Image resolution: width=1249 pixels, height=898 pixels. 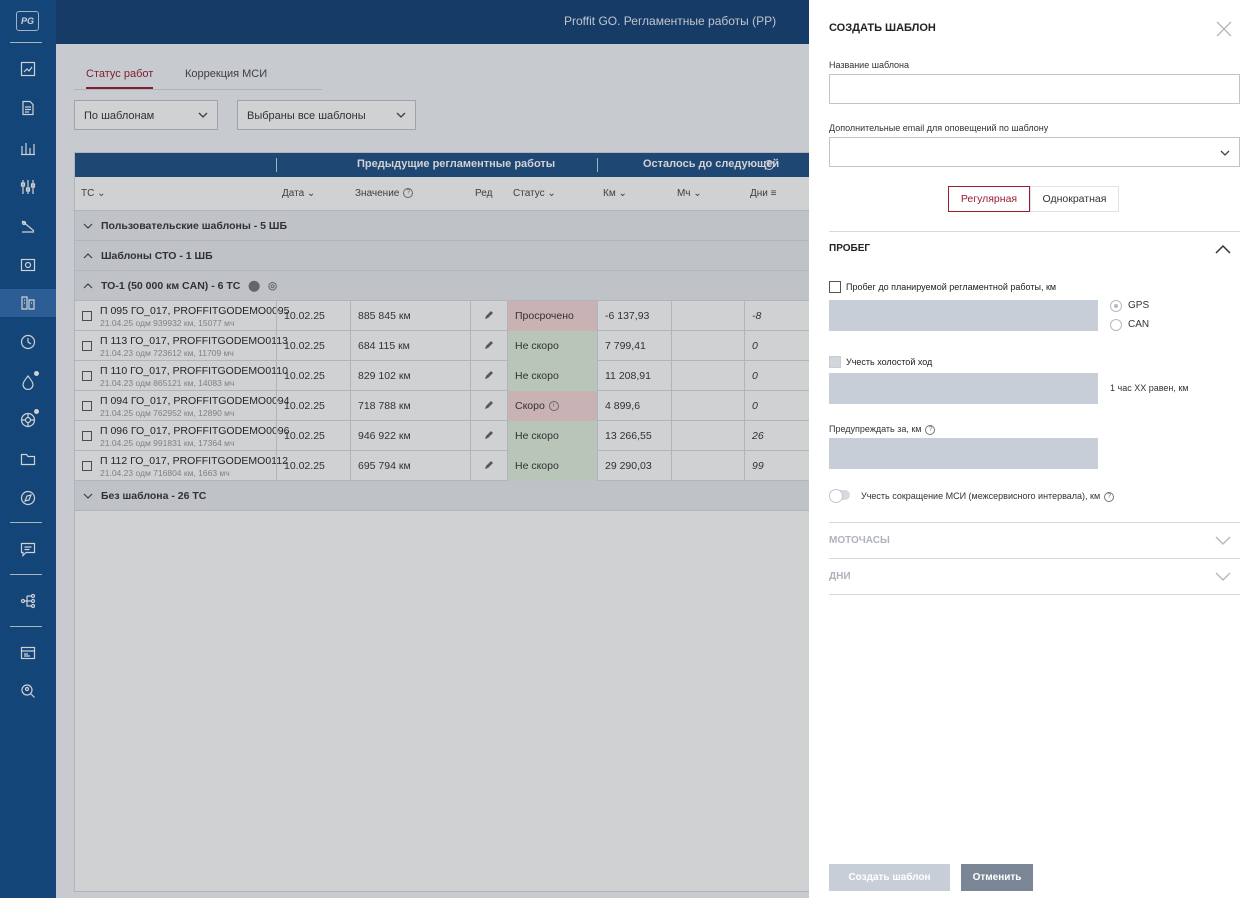 What do you see at coordinates (93, 193) in the screenshot?
I see `col-vehicle: ТС ⌄` at bounding box center [93, 193].